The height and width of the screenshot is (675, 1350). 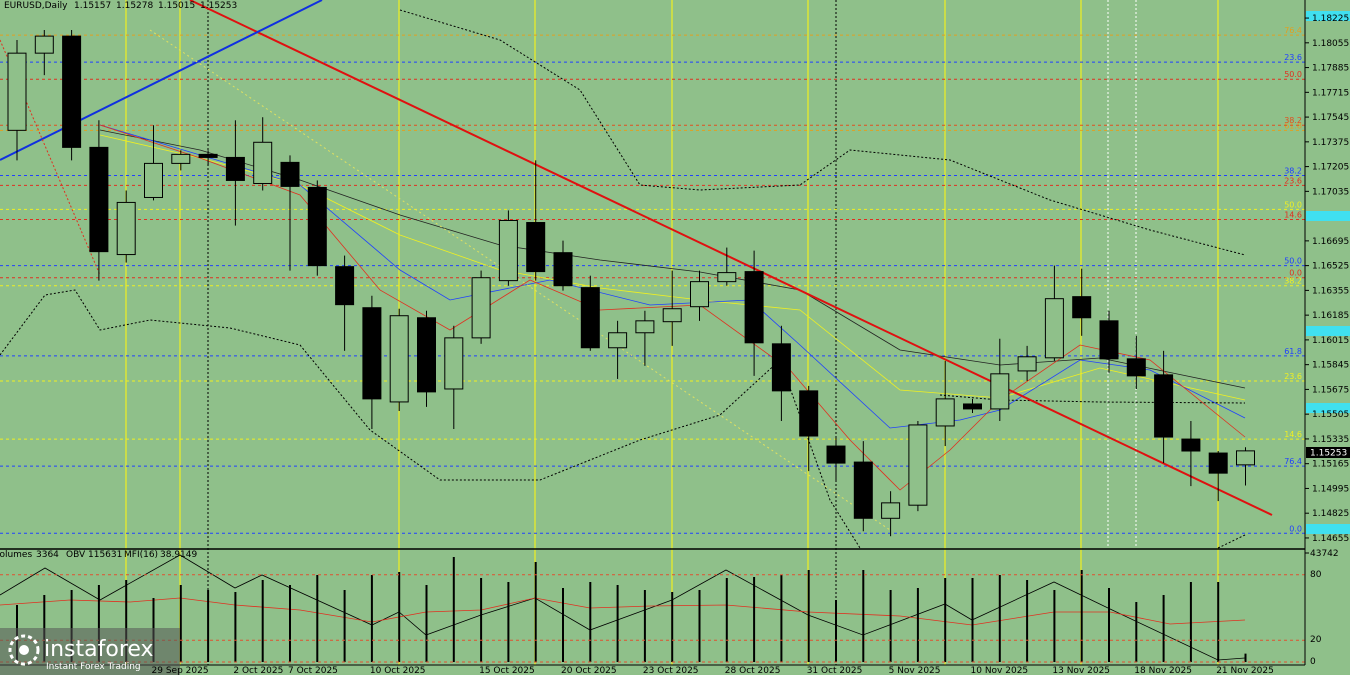 What do you see at coordinates (1316, 640) in the screenshot?
I see `mfi-tick-label: 20` at bounding box center [1316, 640].